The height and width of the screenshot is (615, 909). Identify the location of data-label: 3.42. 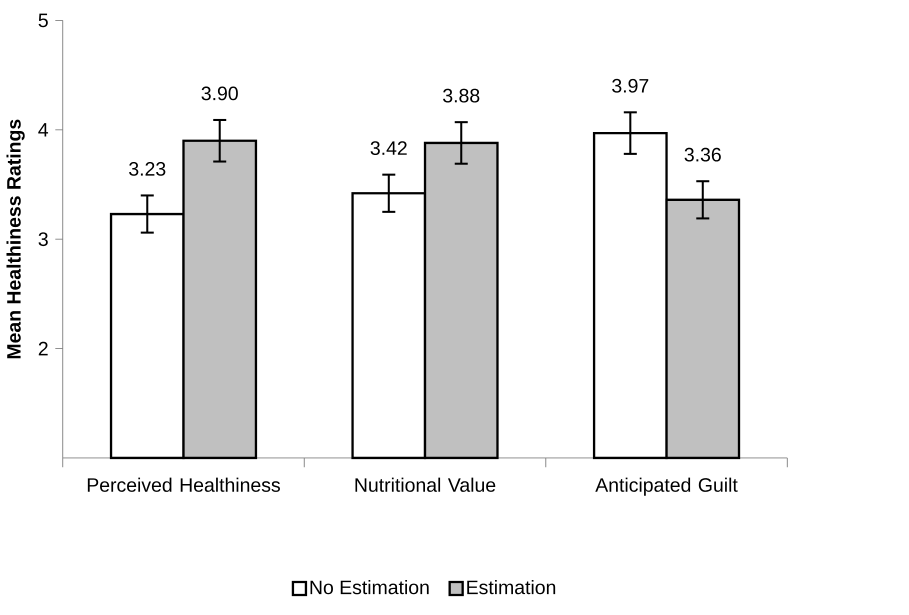
(388, 148).